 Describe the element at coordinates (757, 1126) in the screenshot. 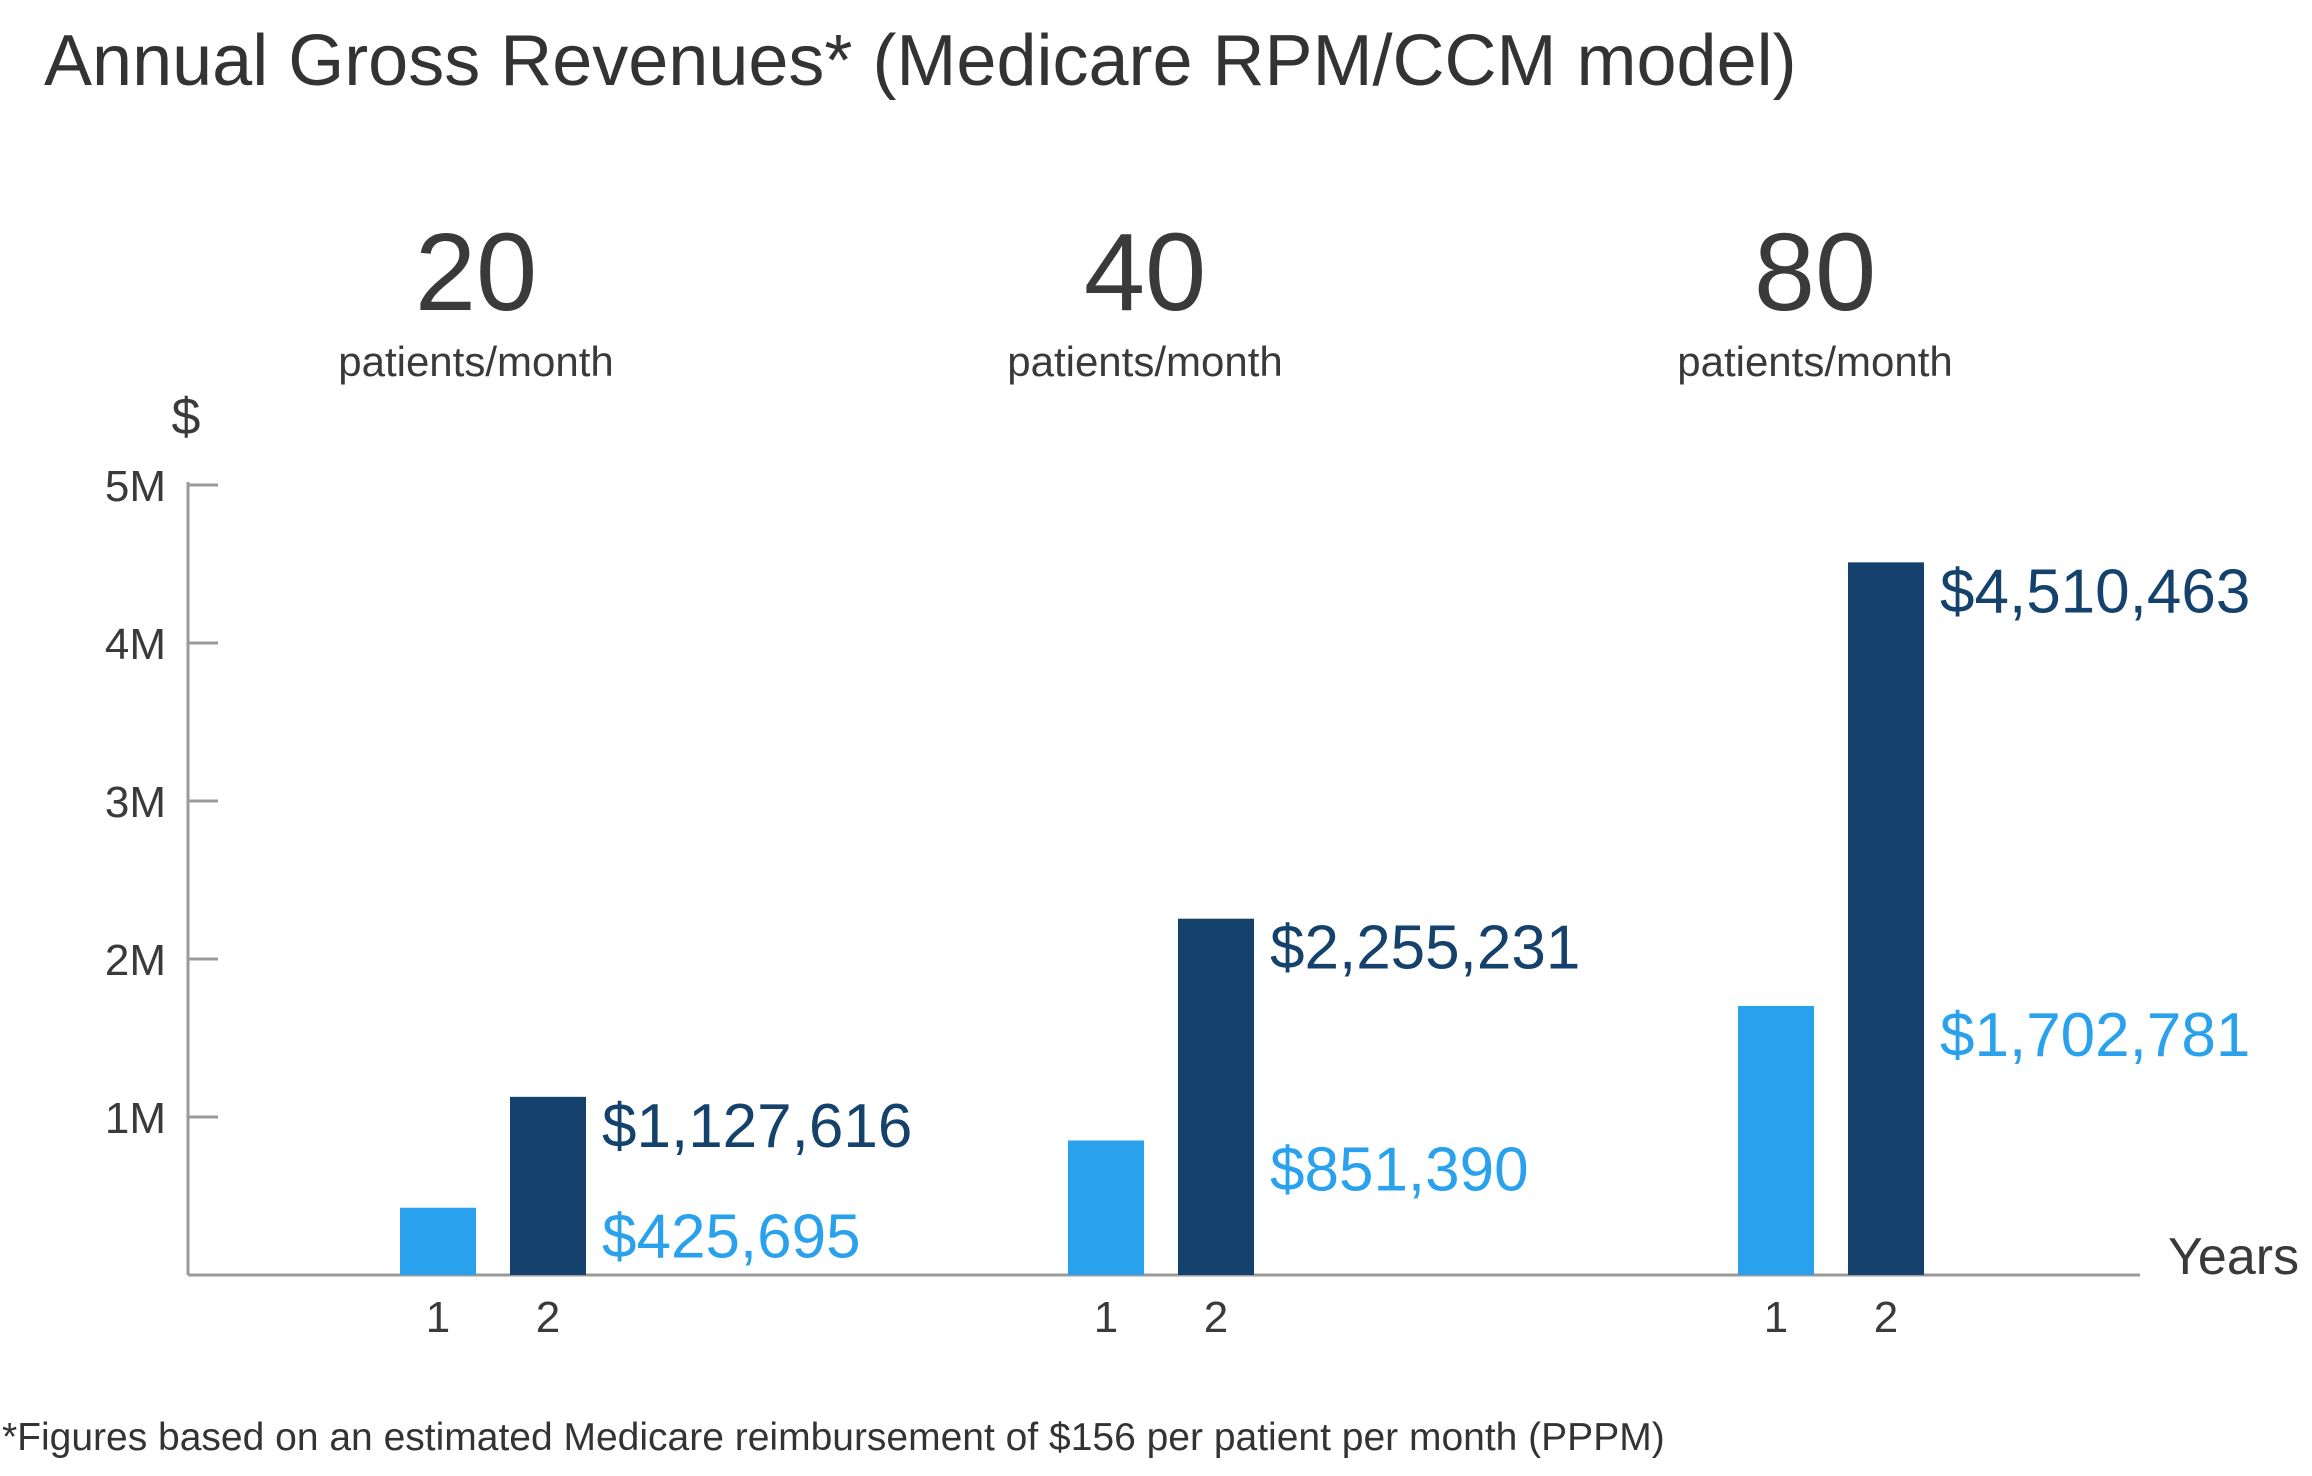

I see `value-label-year-2: $1,127,616` at that location.